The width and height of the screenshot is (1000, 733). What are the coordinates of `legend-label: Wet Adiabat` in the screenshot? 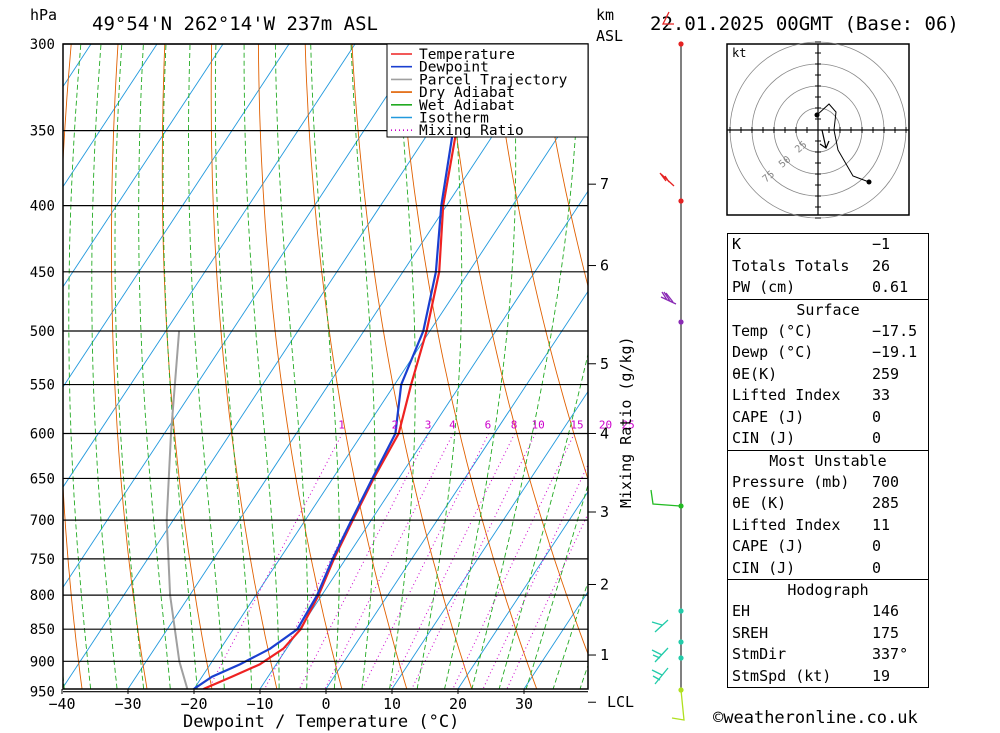 It's located at (467, 106).